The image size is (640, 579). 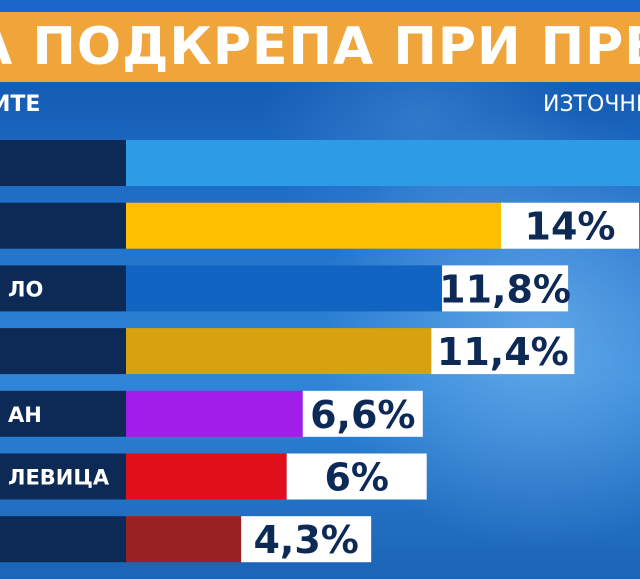 What do you see at coordinates (59, 478) in the screenshot?
I see `category-label: ЛЕВИЦА` at bounding box center [59, 478].